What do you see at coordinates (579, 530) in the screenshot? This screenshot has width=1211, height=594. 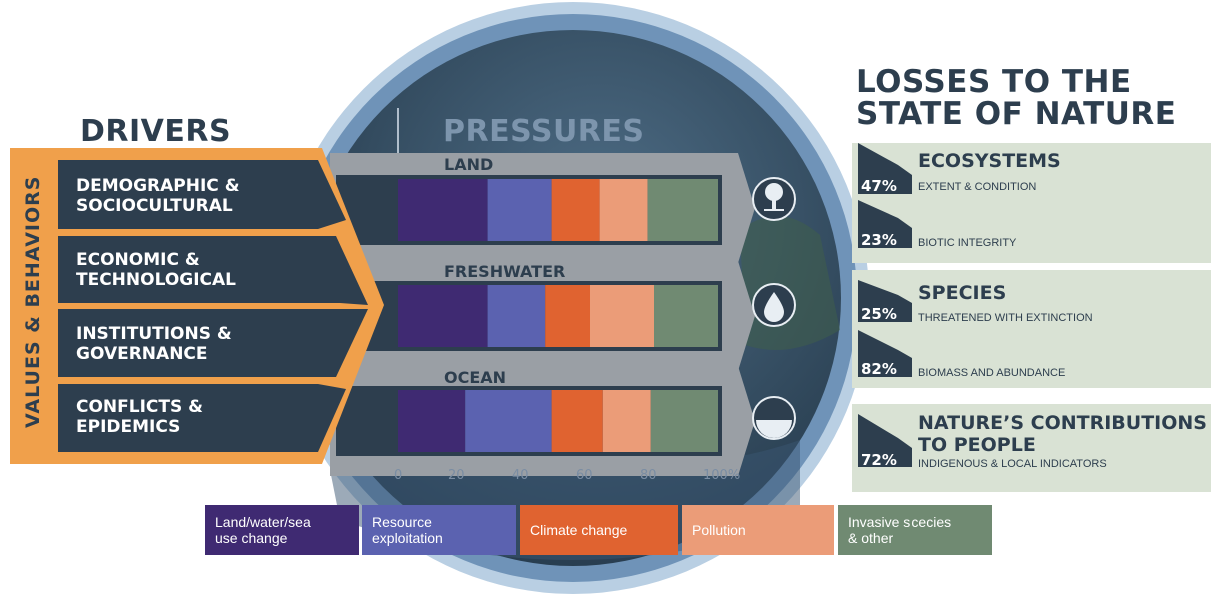 I see `legend-3-line1: Climate change` at bounding box center [579, 530].